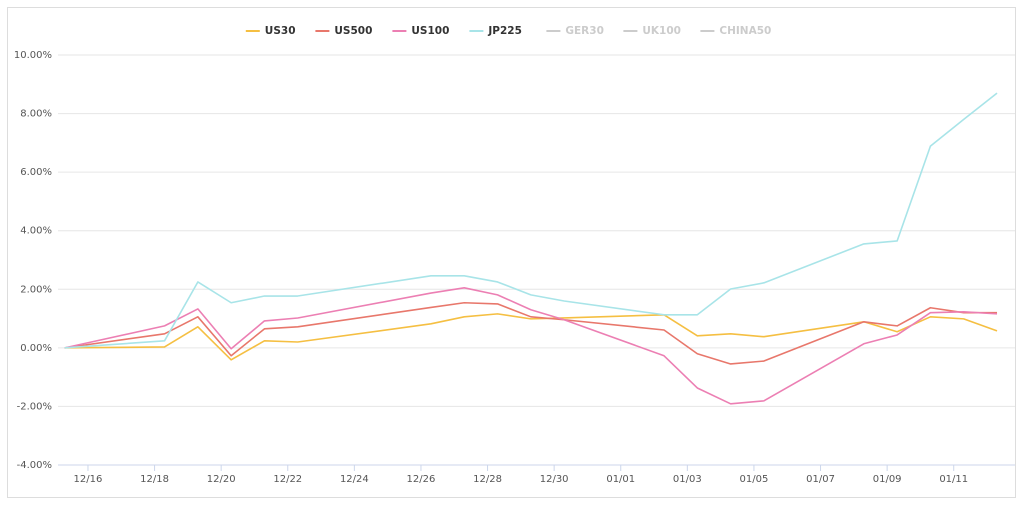  I want to click on x-tick-label: 12/24, so click(354, 479).